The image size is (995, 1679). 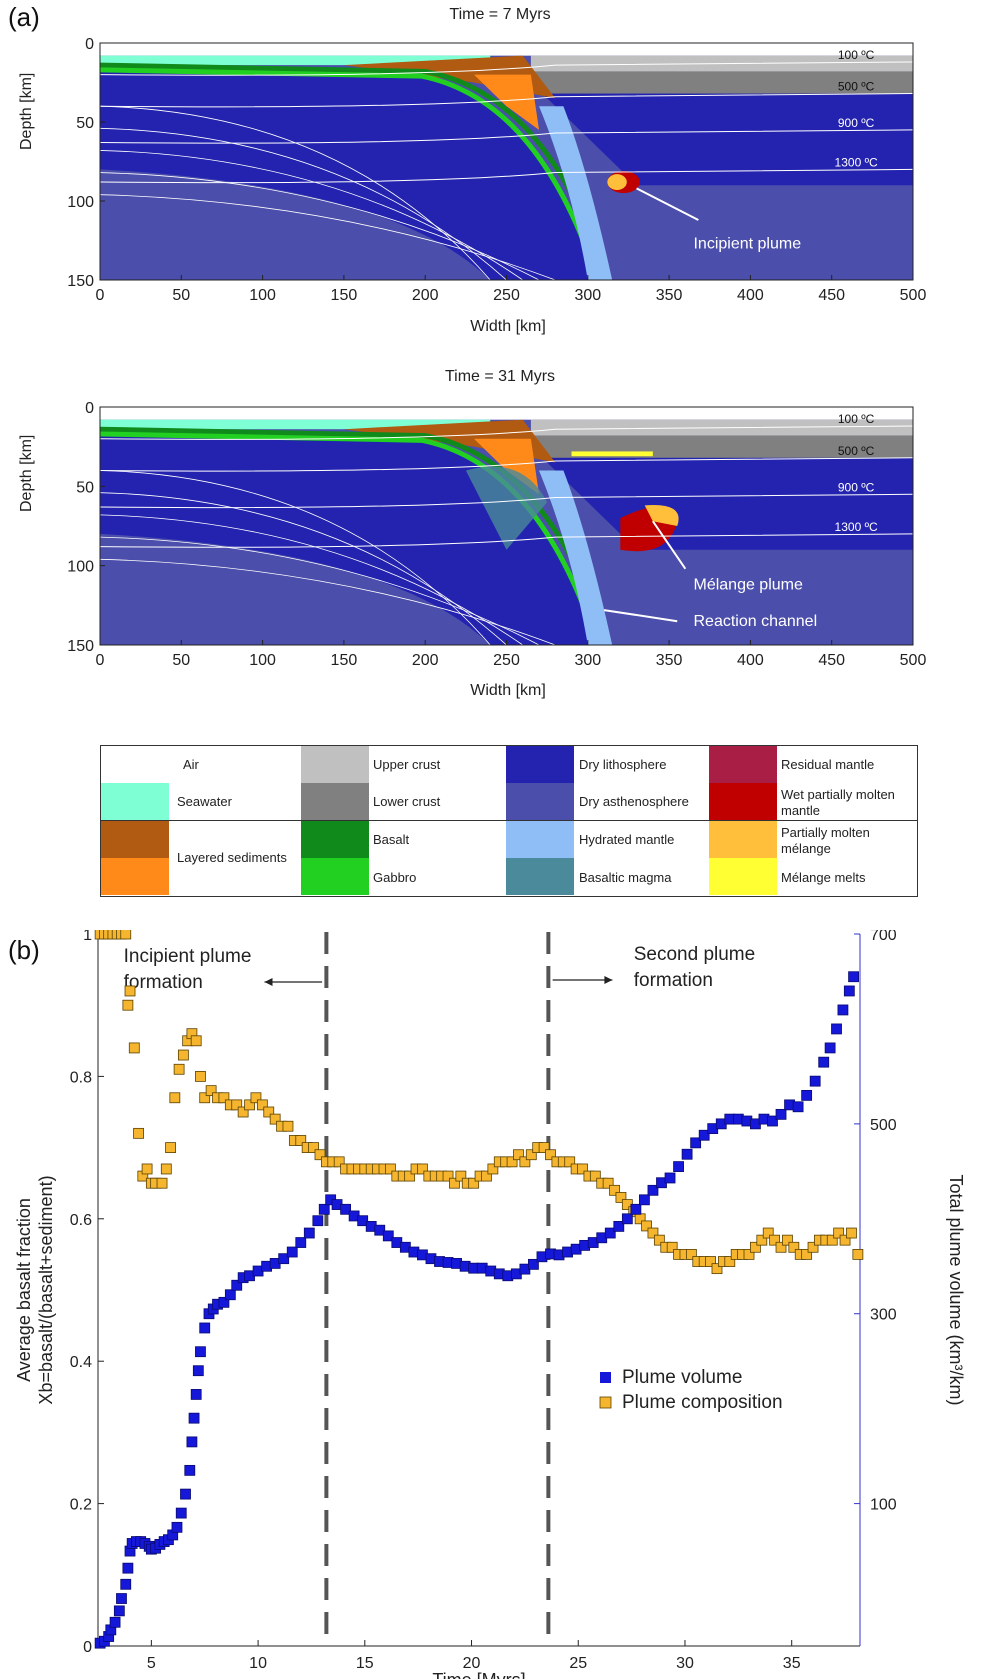 I want to click on x-axis-label: Time [Myrs], so click(x=478, y=1674).